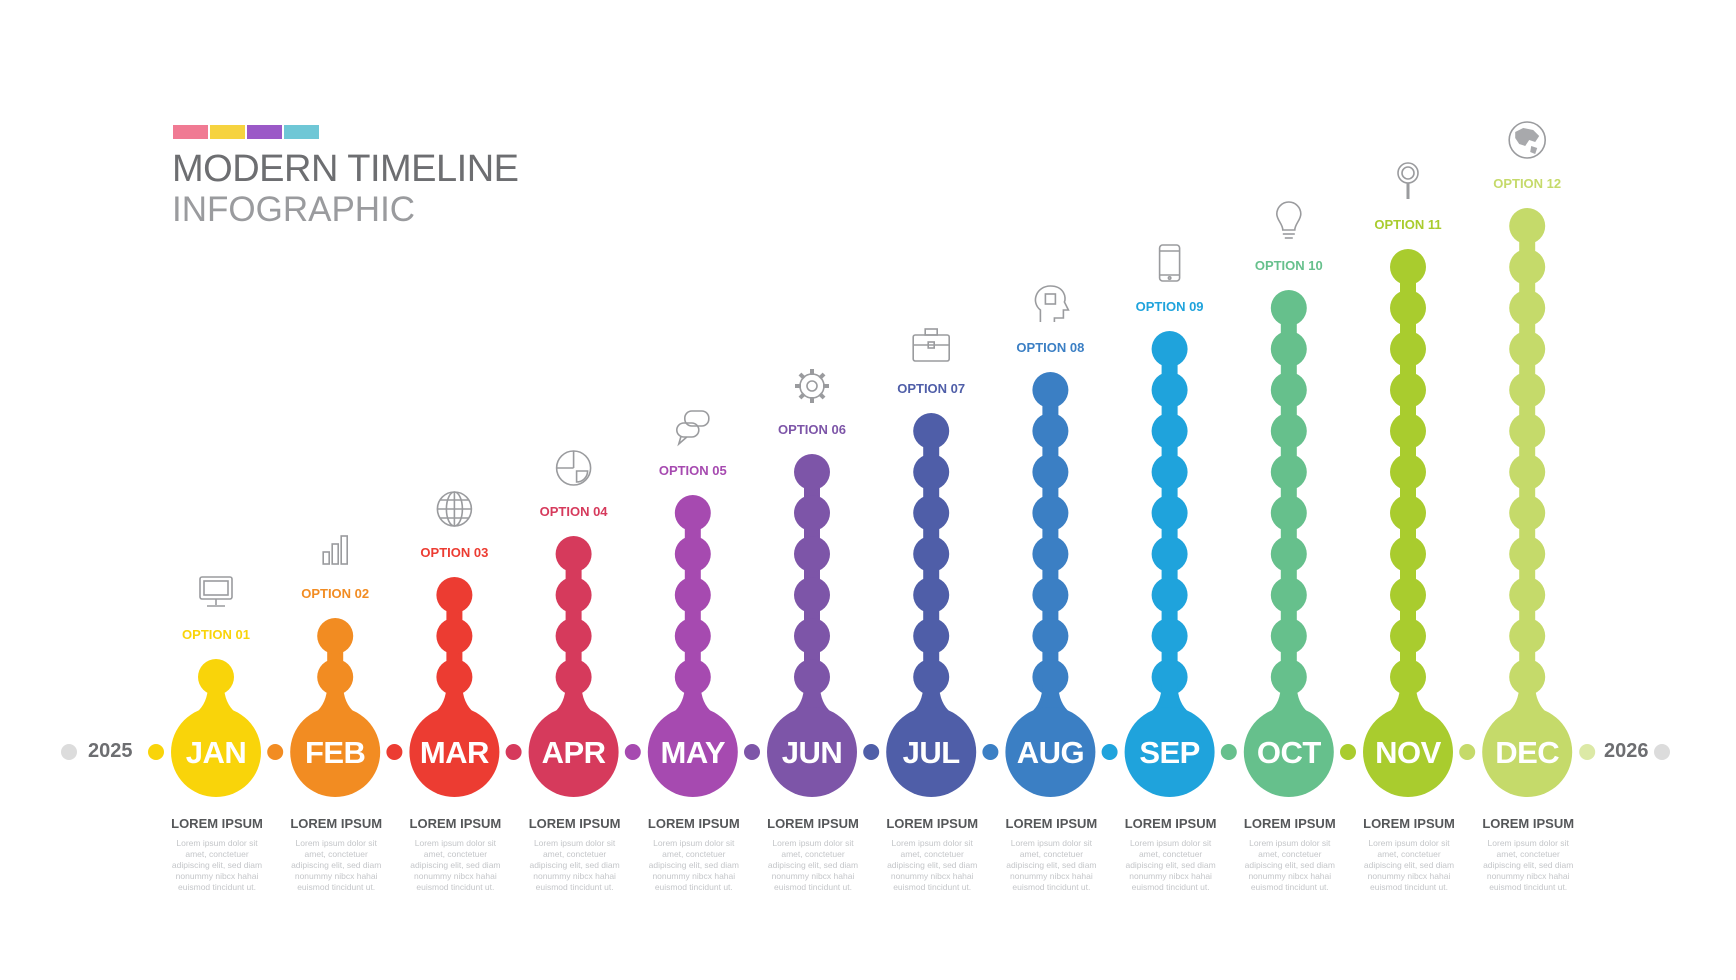  I want to click on month-label: MAY, so click(693, 752).